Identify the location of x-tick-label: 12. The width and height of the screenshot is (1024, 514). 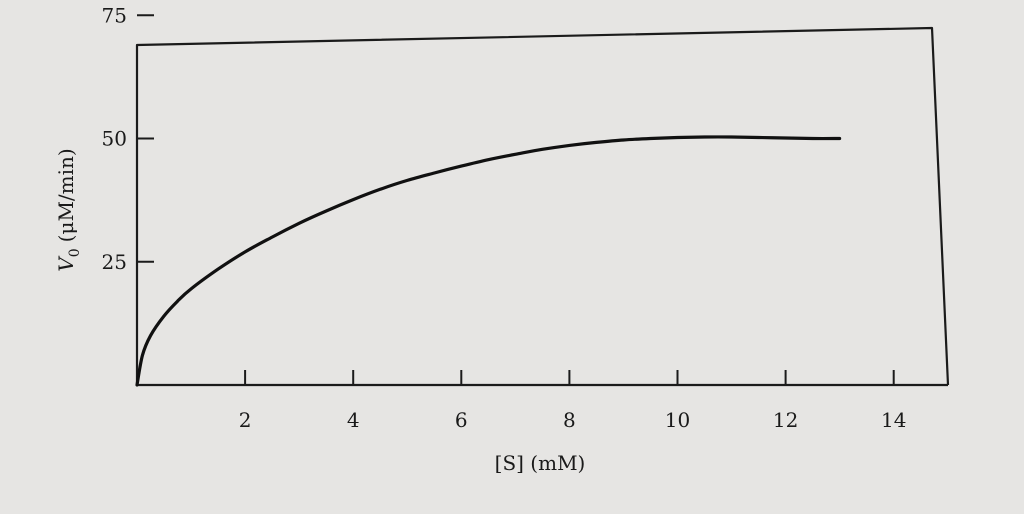
(785, 420).